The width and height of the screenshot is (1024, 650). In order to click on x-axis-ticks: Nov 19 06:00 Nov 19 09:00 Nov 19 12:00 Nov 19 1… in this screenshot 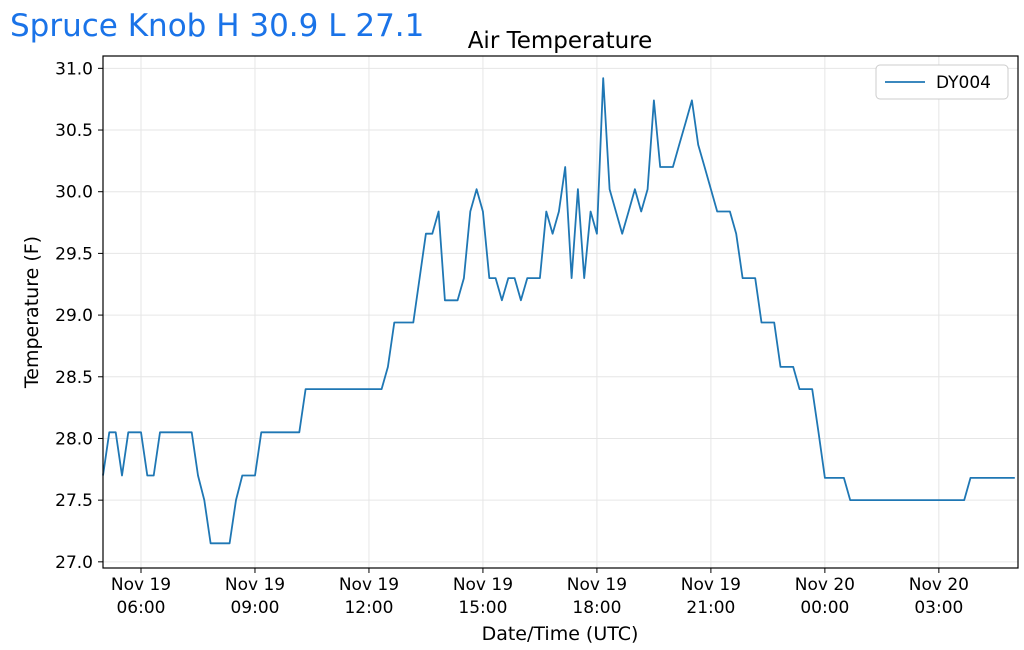, I will do `click(540, 593)`.